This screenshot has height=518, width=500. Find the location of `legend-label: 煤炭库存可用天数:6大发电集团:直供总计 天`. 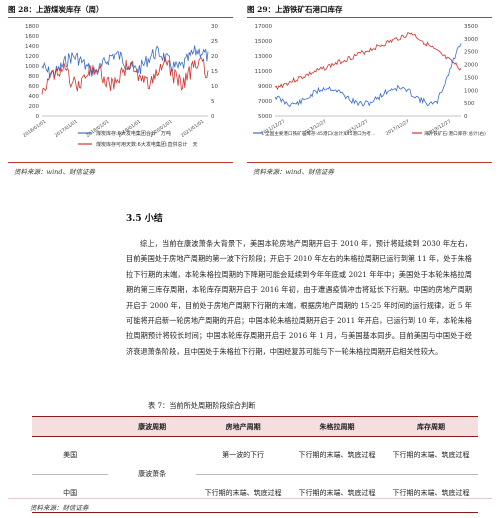

legend-label: 煤炭库存可用天数:6大发电集团:直供总计 天 is located at coordinates (147, 144).